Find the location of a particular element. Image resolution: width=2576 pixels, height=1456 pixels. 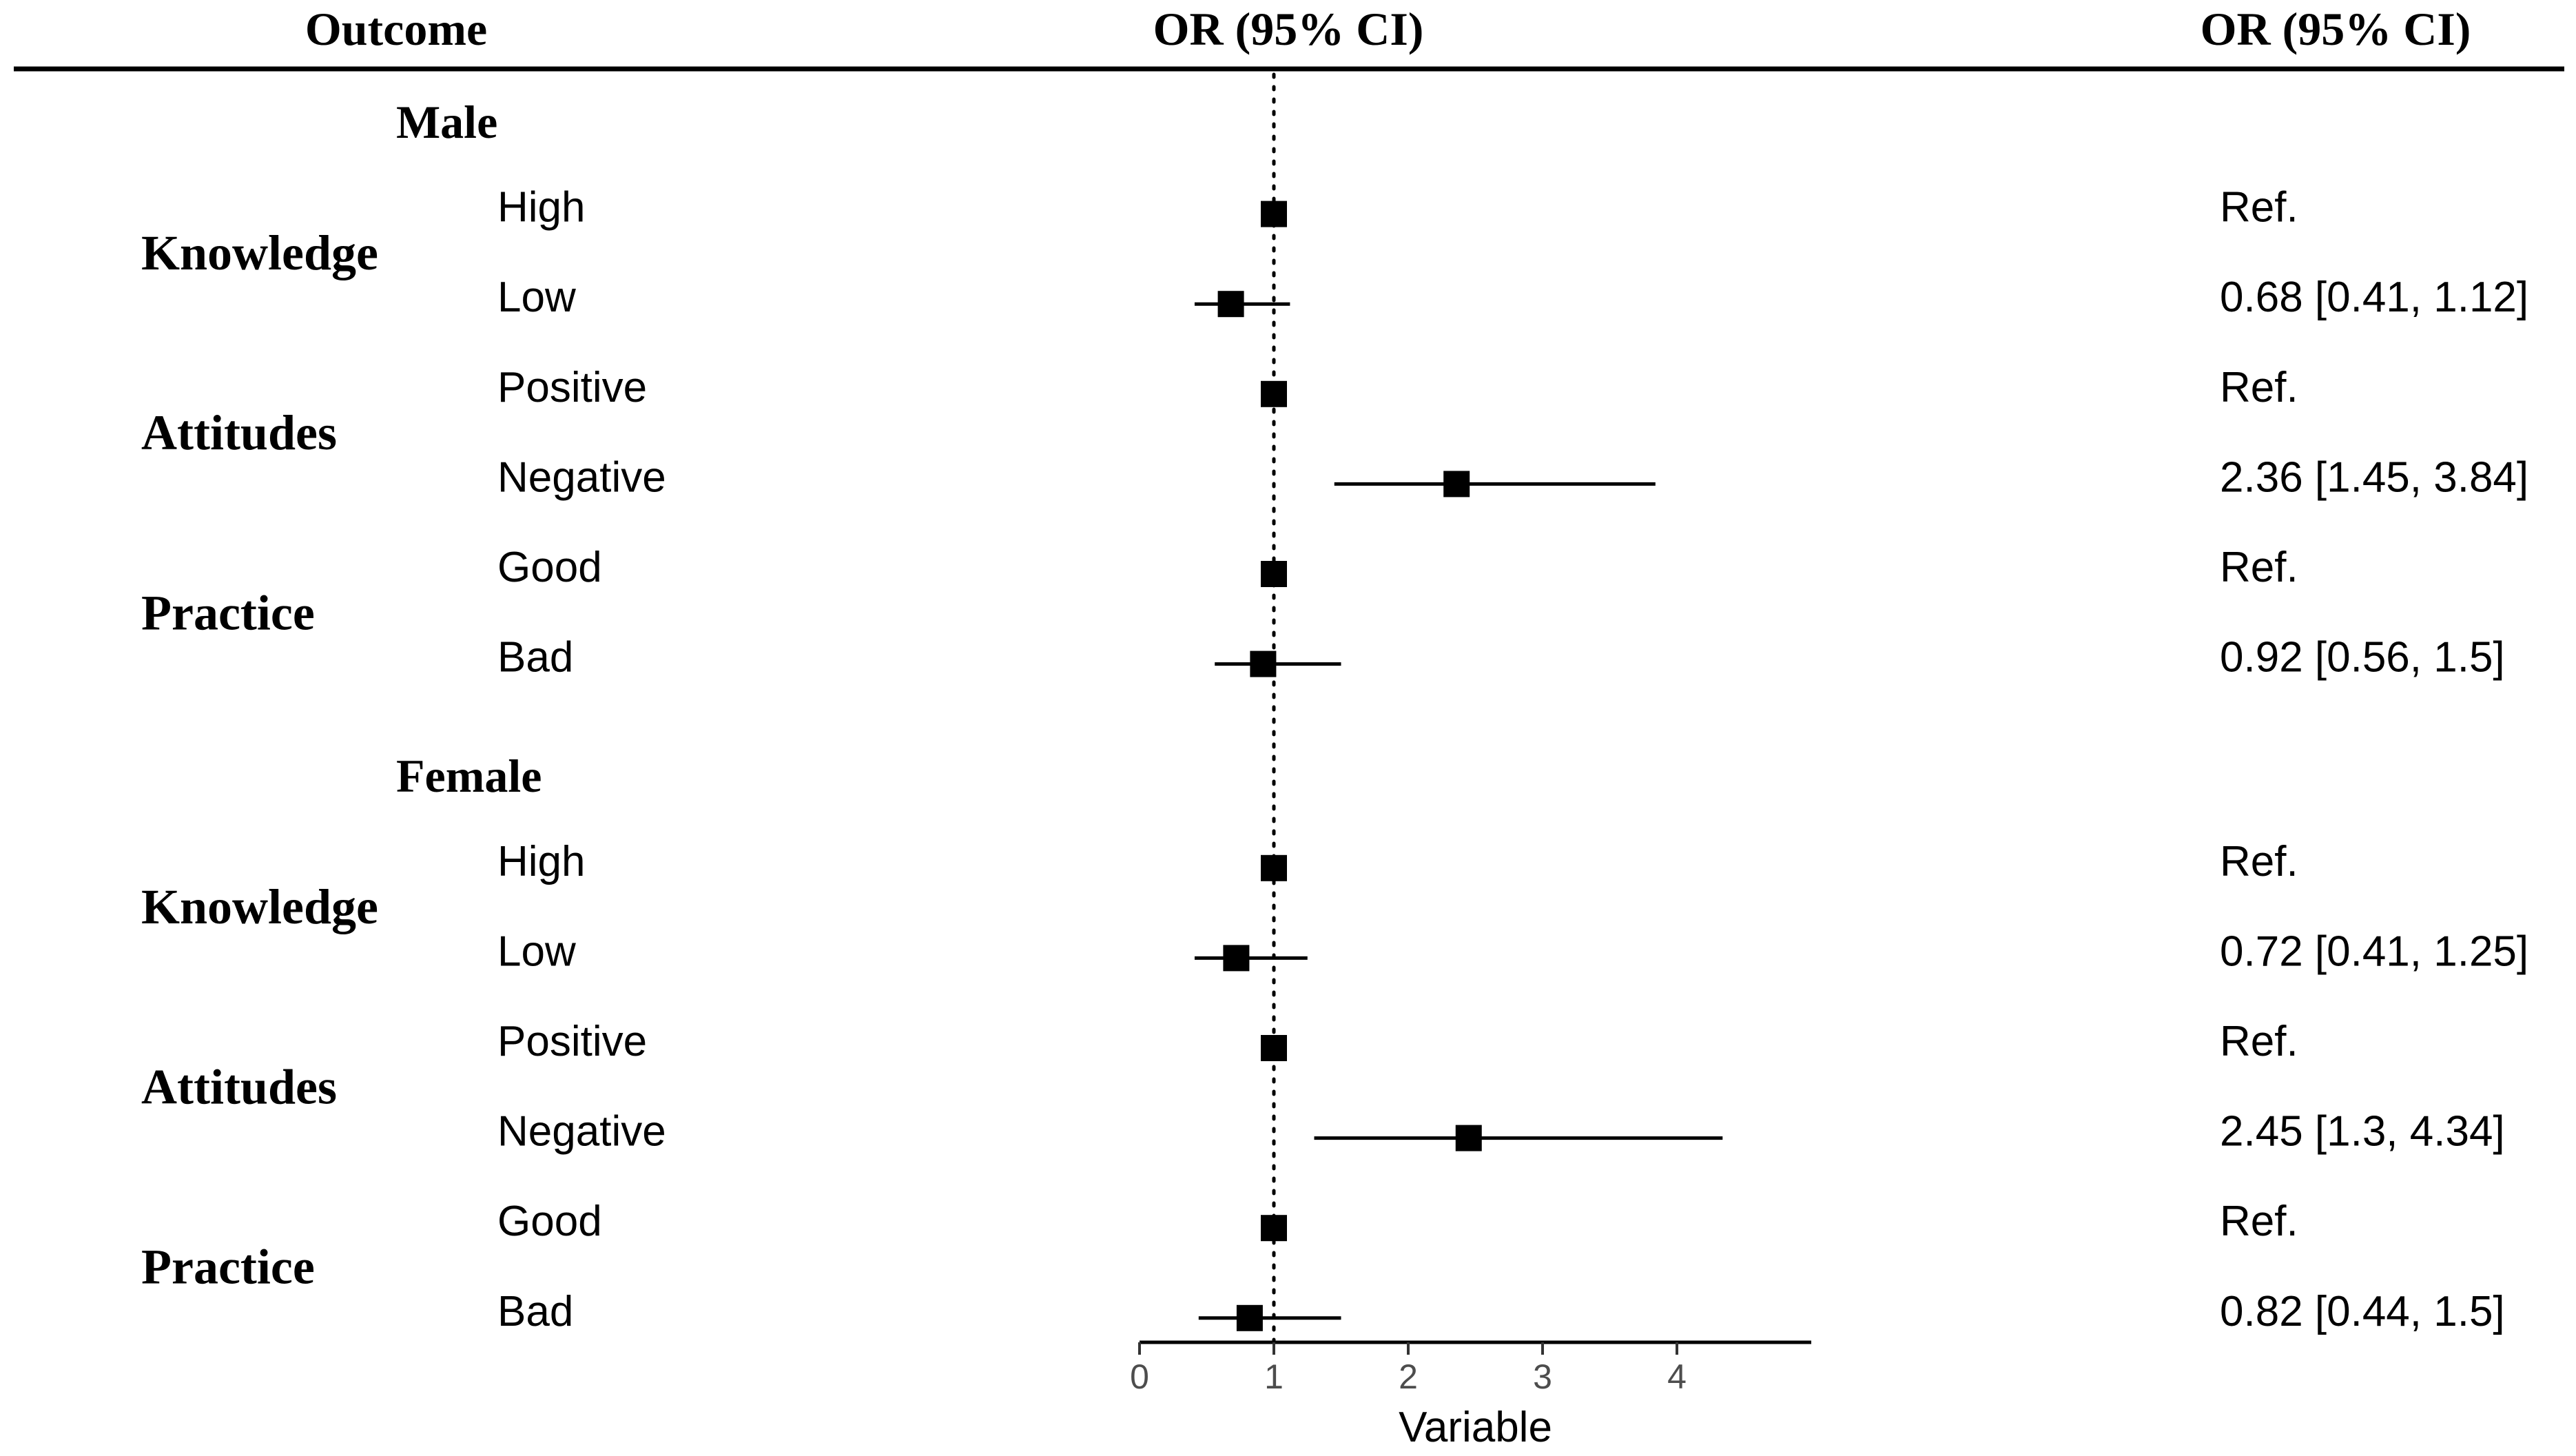

estimate-text: 0.68 [0.41, 1.12] is located at coordinates (2374, 297).